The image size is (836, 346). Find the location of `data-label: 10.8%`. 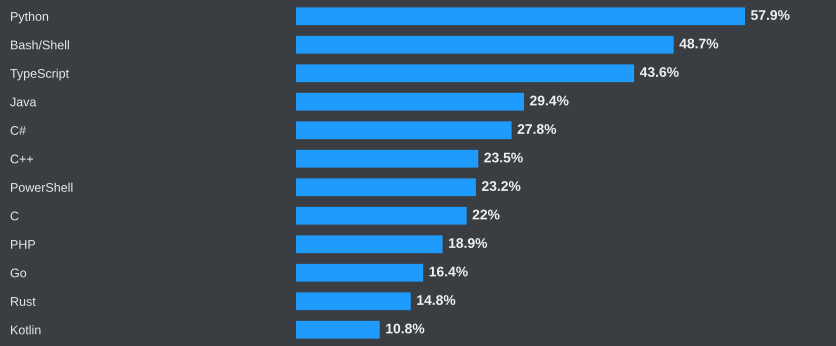

data-label: 10.8% is located at coordinates (405, 329).